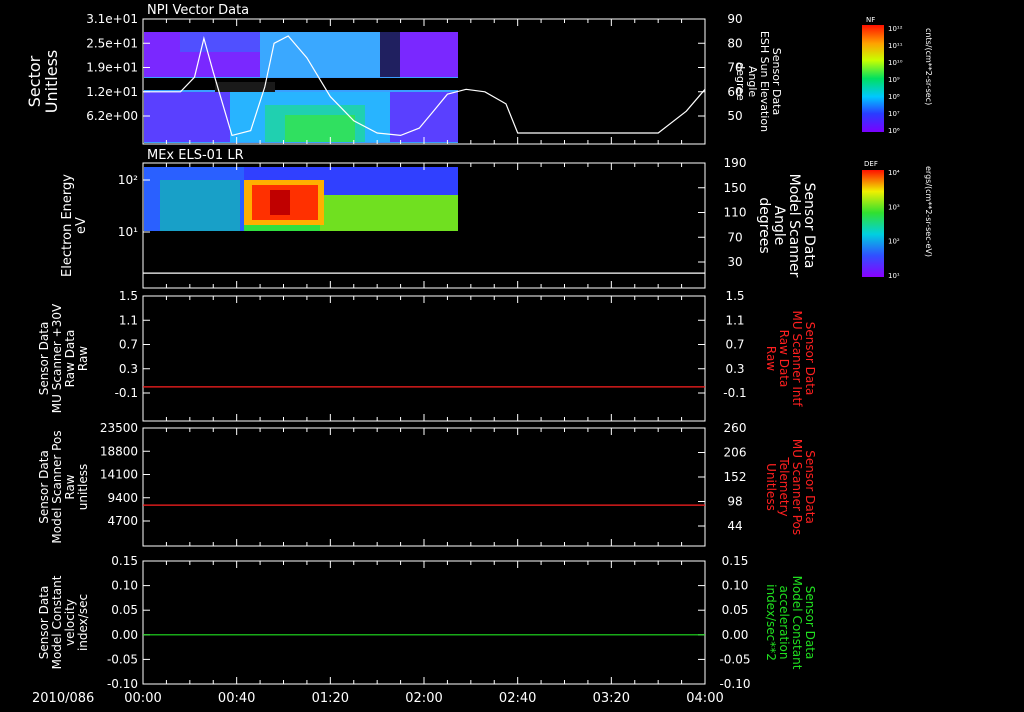  Describe the element at coordinates (63, 698) in the screenshot. I see `date-label: 2010/086` at that location.